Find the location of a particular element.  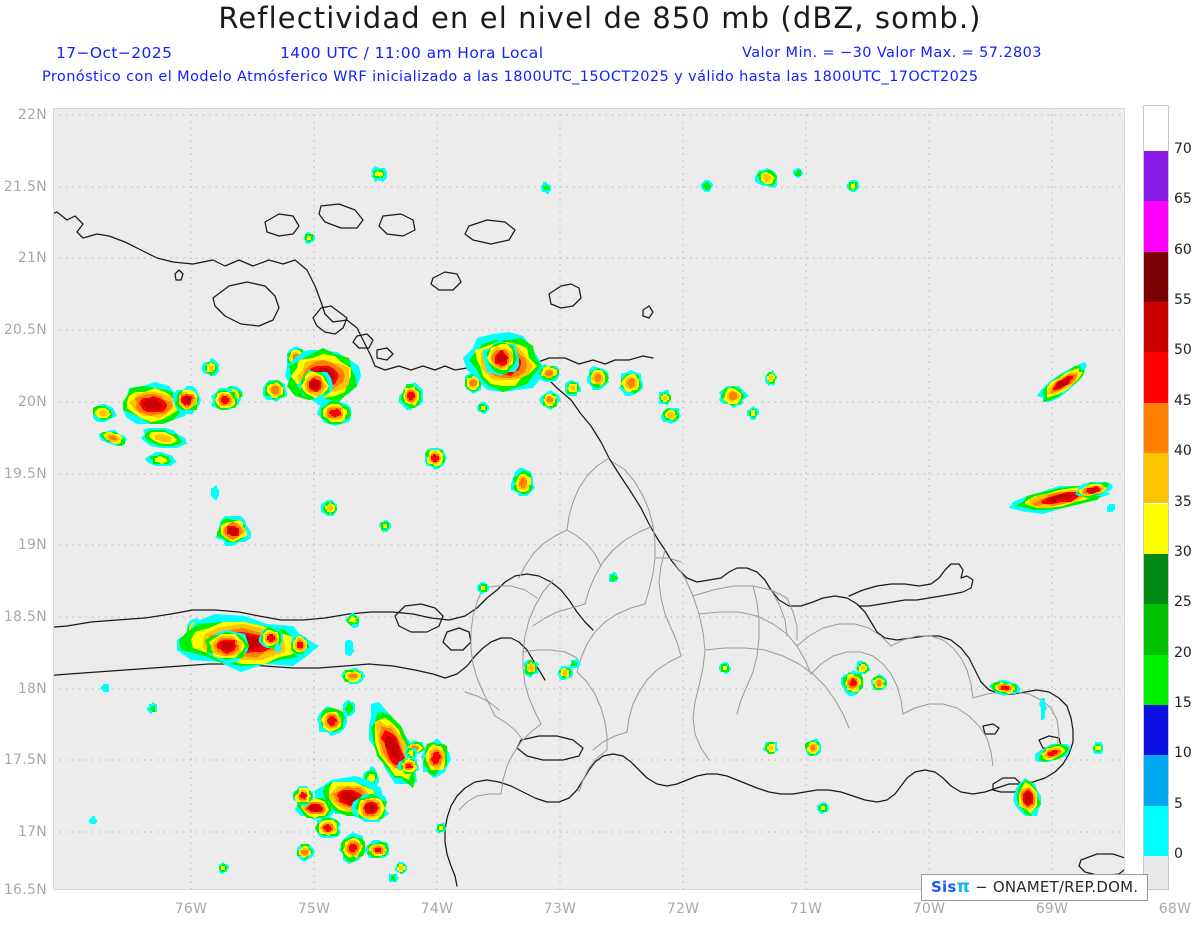

colorbar-tick-label: 55 is located at coordinates (1183, 300).